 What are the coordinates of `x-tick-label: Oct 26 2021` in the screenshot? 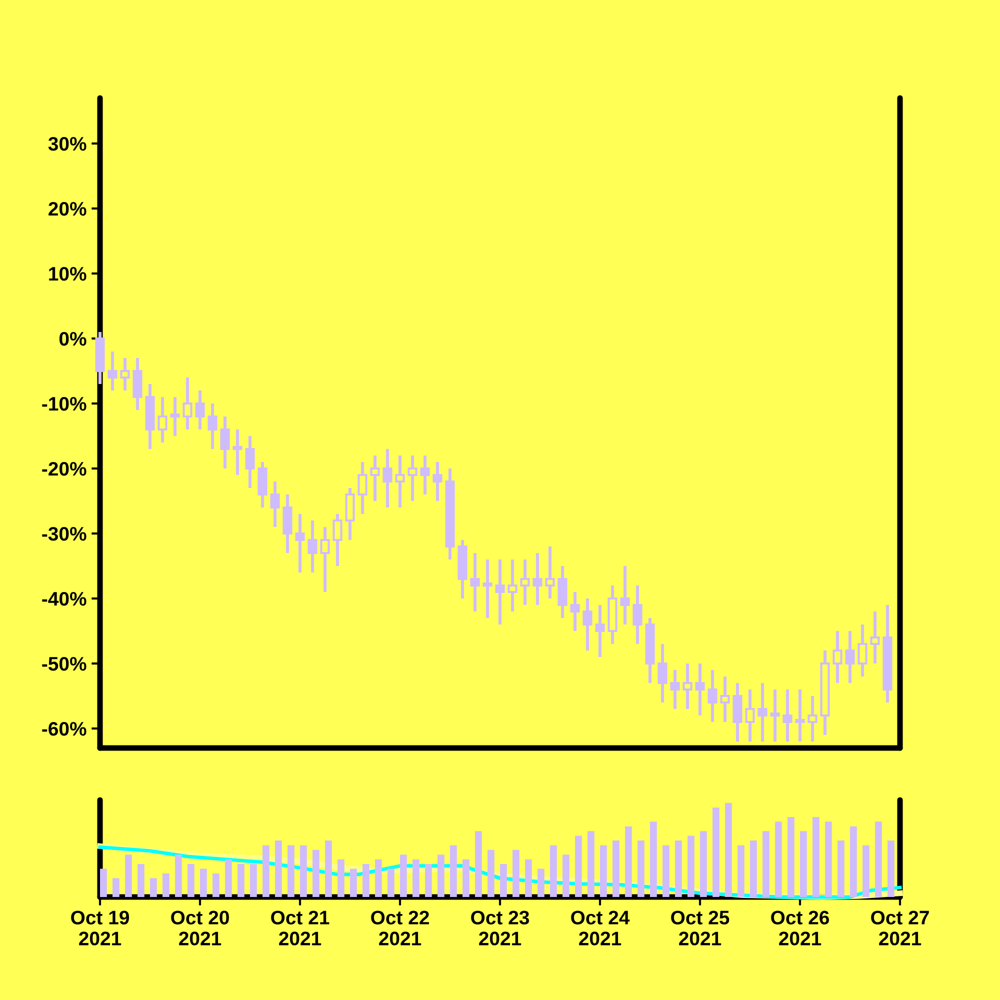 It's located at (800, 928).